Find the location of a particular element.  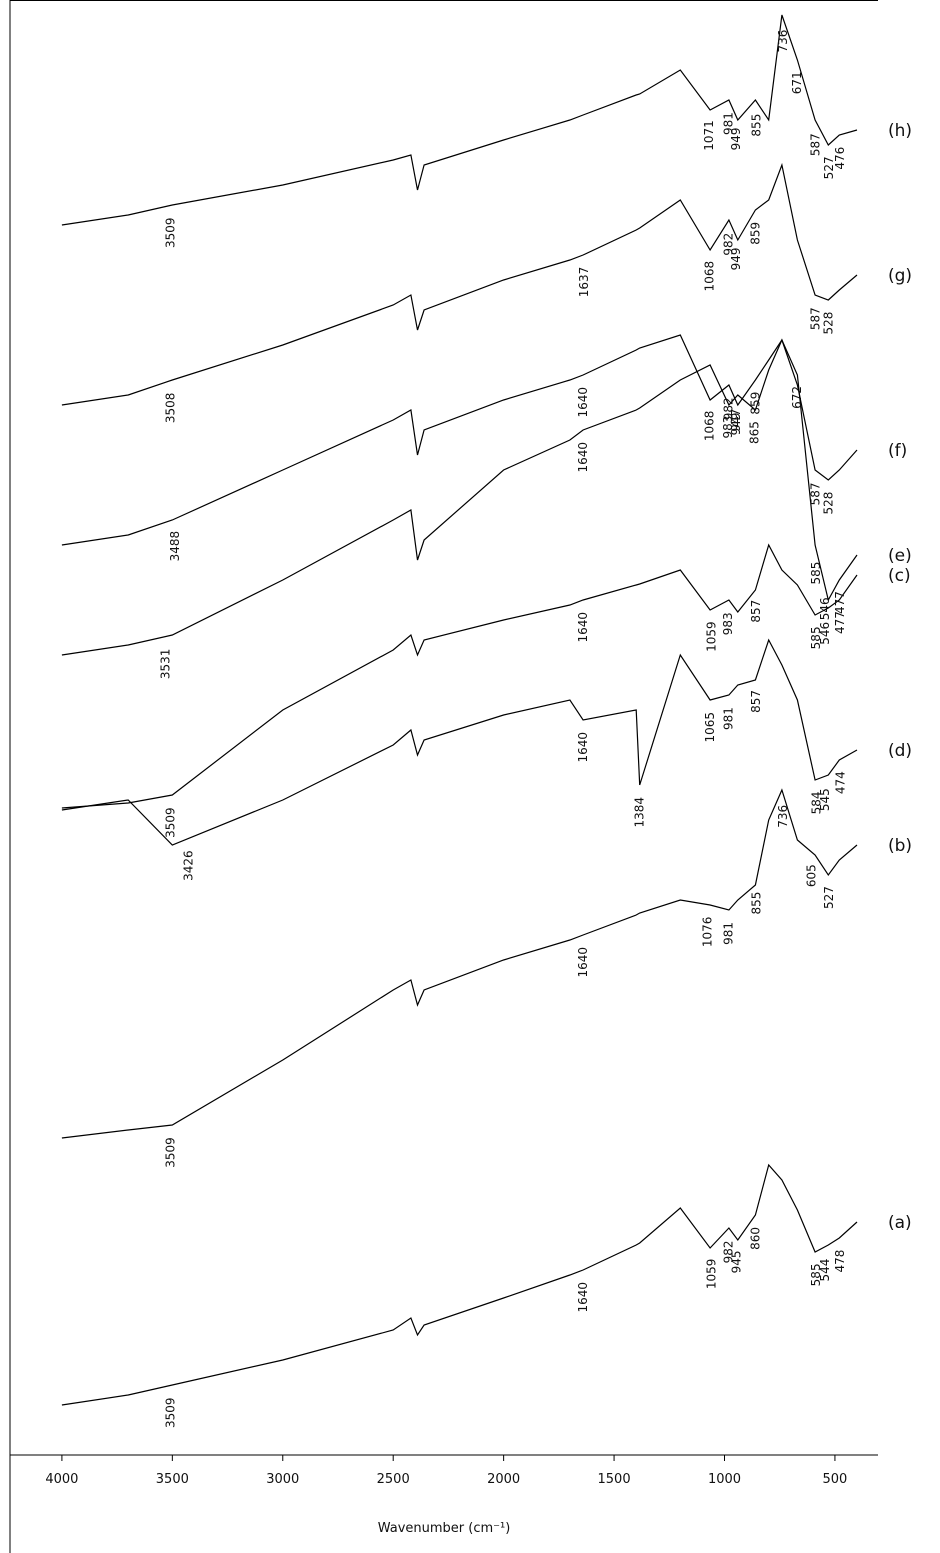

x-axis-title: Wavenumber (cm⁻¹) is located at coordinates (444, 1528).